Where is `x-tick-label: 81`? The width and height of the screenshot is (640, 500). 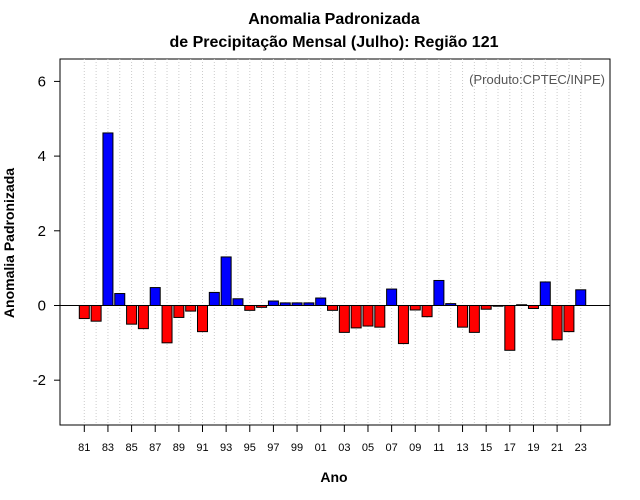
x-tick-label: 81 is located at coordinates (84, 448).